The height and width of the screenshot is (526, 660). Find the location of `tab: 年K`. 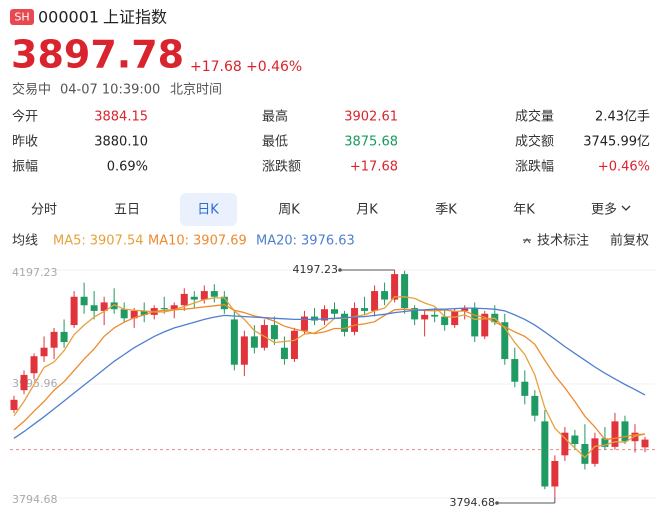

tab: 年K is located at coordinates (524, 210).